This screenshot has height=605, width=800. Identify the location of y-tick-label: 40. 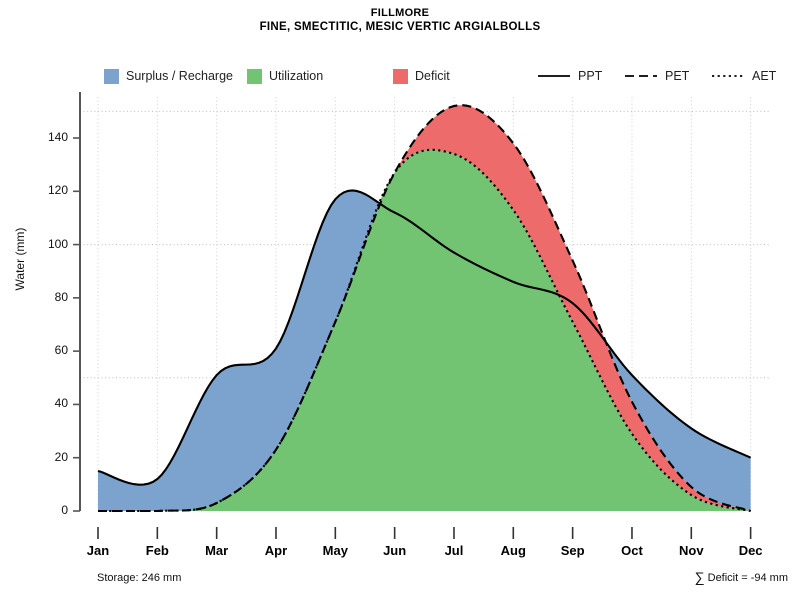
(61, 403).